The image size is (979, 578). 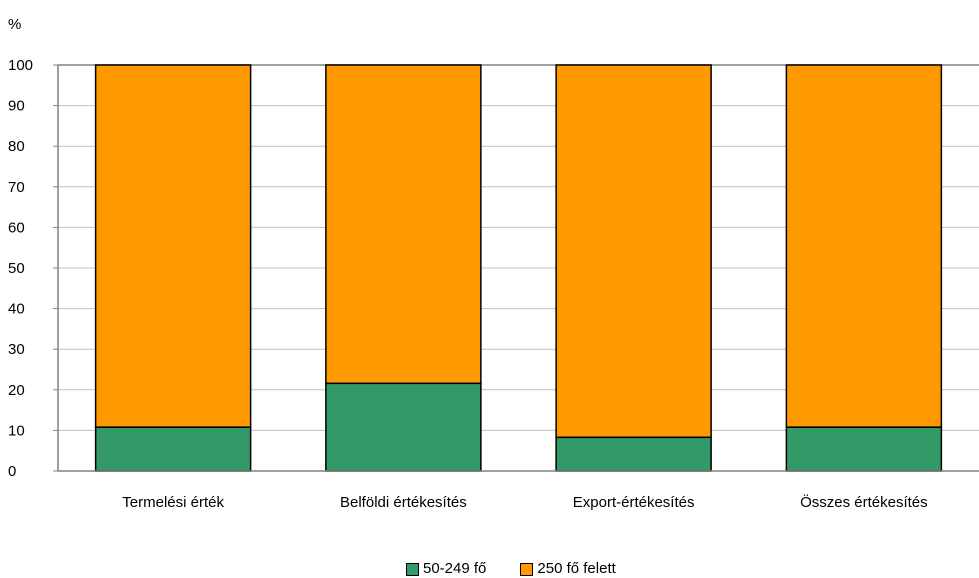 I want to click on legend-label-1: 50-249 fő, so click(x=455, y=568).